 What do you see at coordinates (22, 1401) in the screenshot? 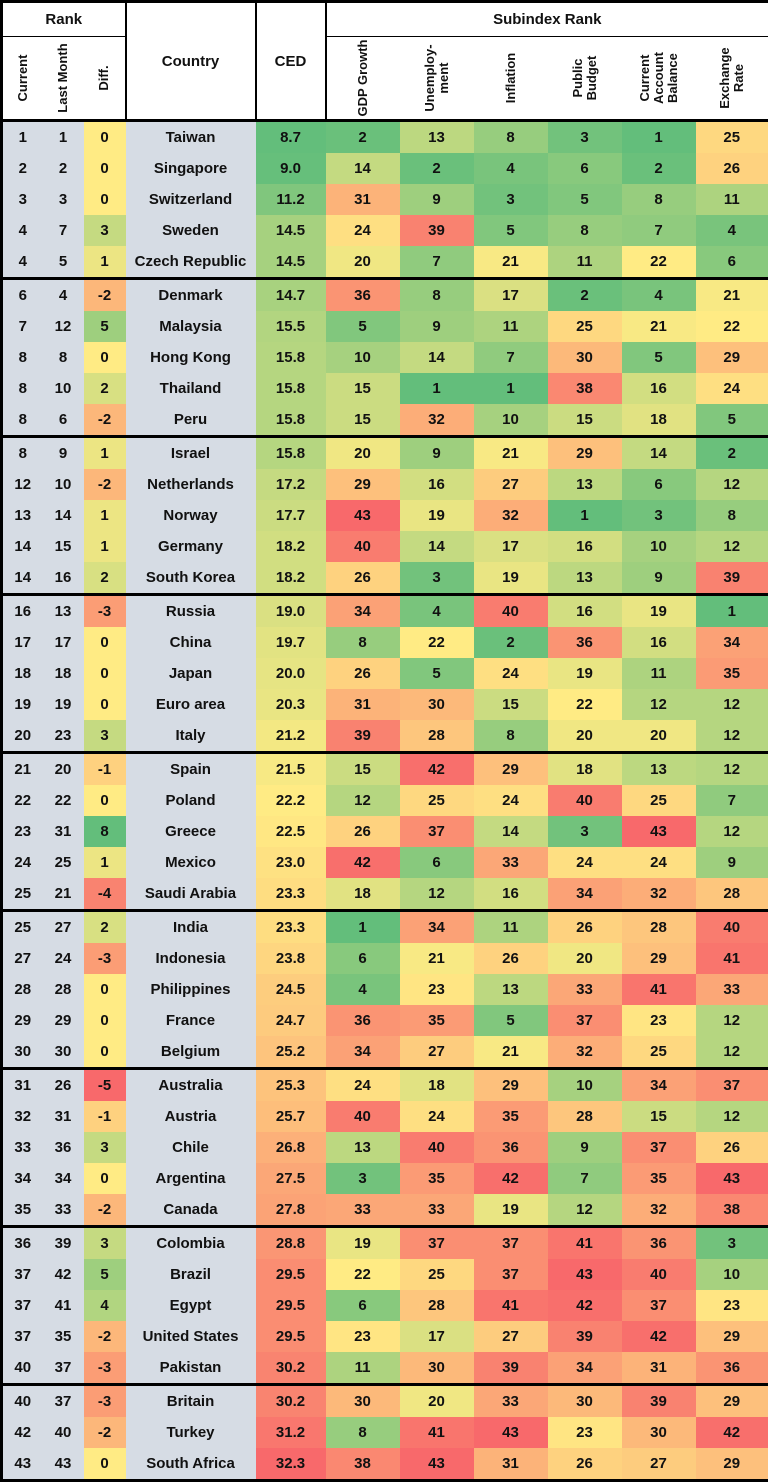
I see `rank-current-cell: 40` at bounding box center [22, 1401].